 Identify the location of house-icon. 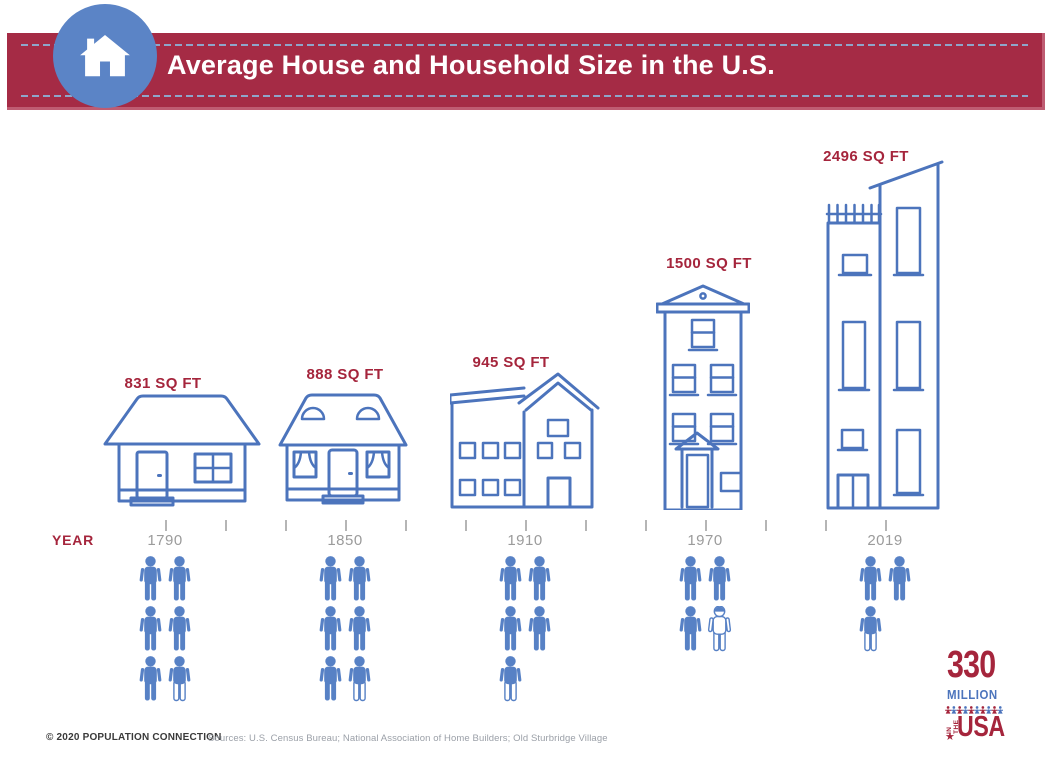
(105, 56).